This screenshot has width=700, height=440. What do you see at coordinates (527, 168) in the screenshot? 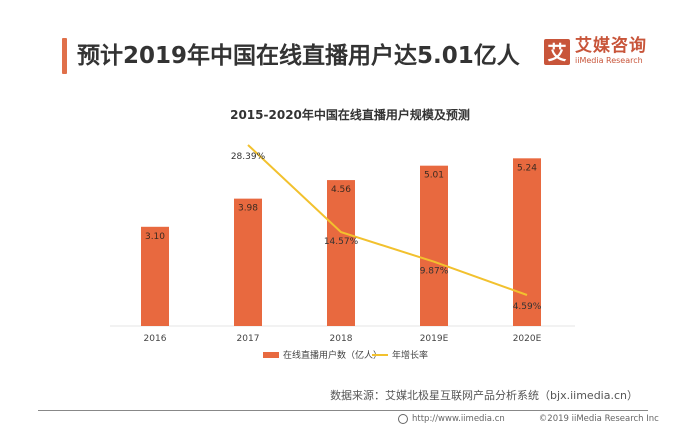
I see `bar-label-2020E: 5.24` at bounding box center [527, 168].